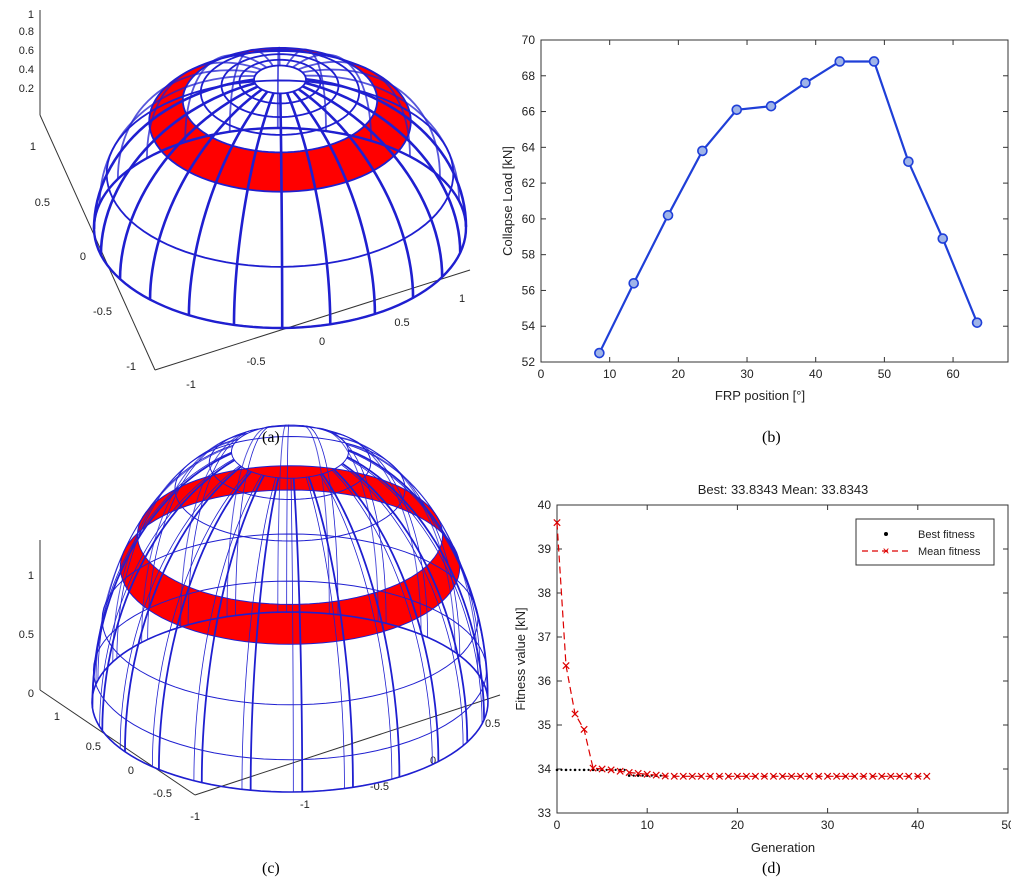 The image size is (1011, 888). Describe the element at coordinates (26, 89) in the screenshot. I see `z-tick-label: 0.2` at that location.